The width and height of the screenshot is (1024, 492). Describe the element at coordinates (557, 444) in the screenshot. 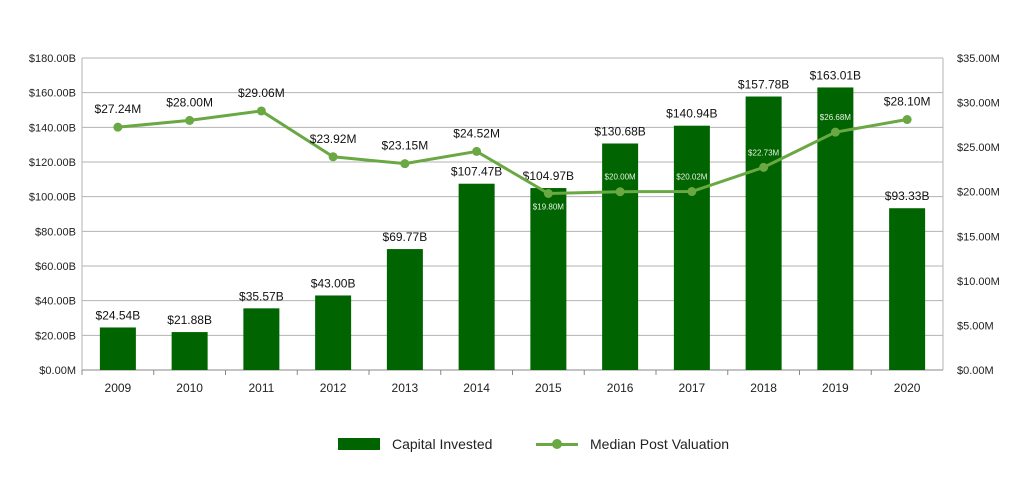

I see `legend-line-swatch` at that location.